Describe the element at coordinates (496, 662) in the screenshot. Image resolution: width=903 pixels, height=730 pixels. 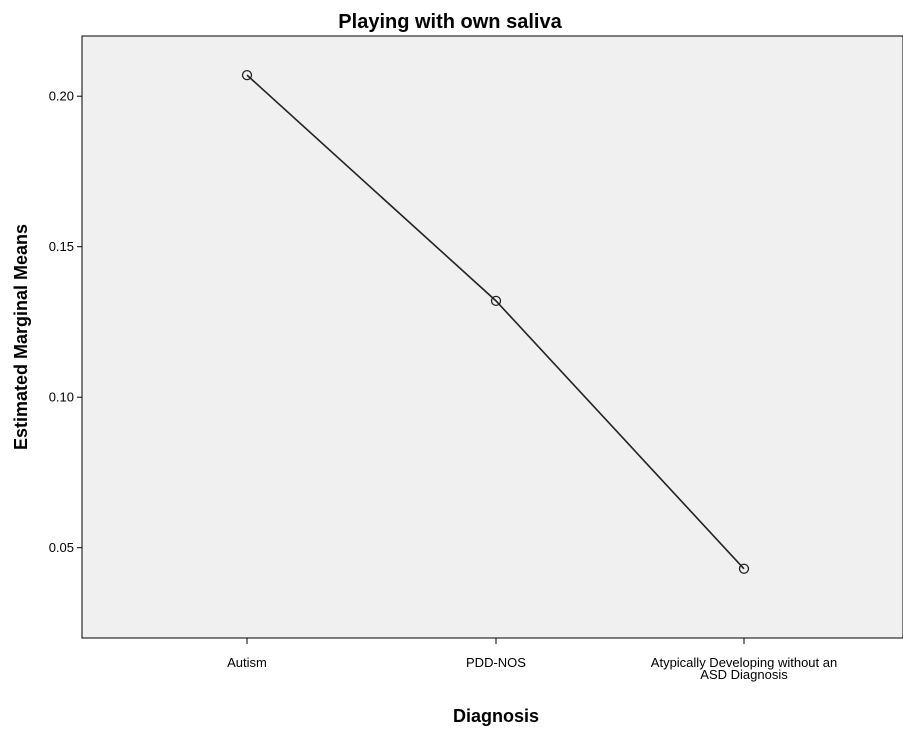
I see `x-tick-label: PDD-NOS` at that location.